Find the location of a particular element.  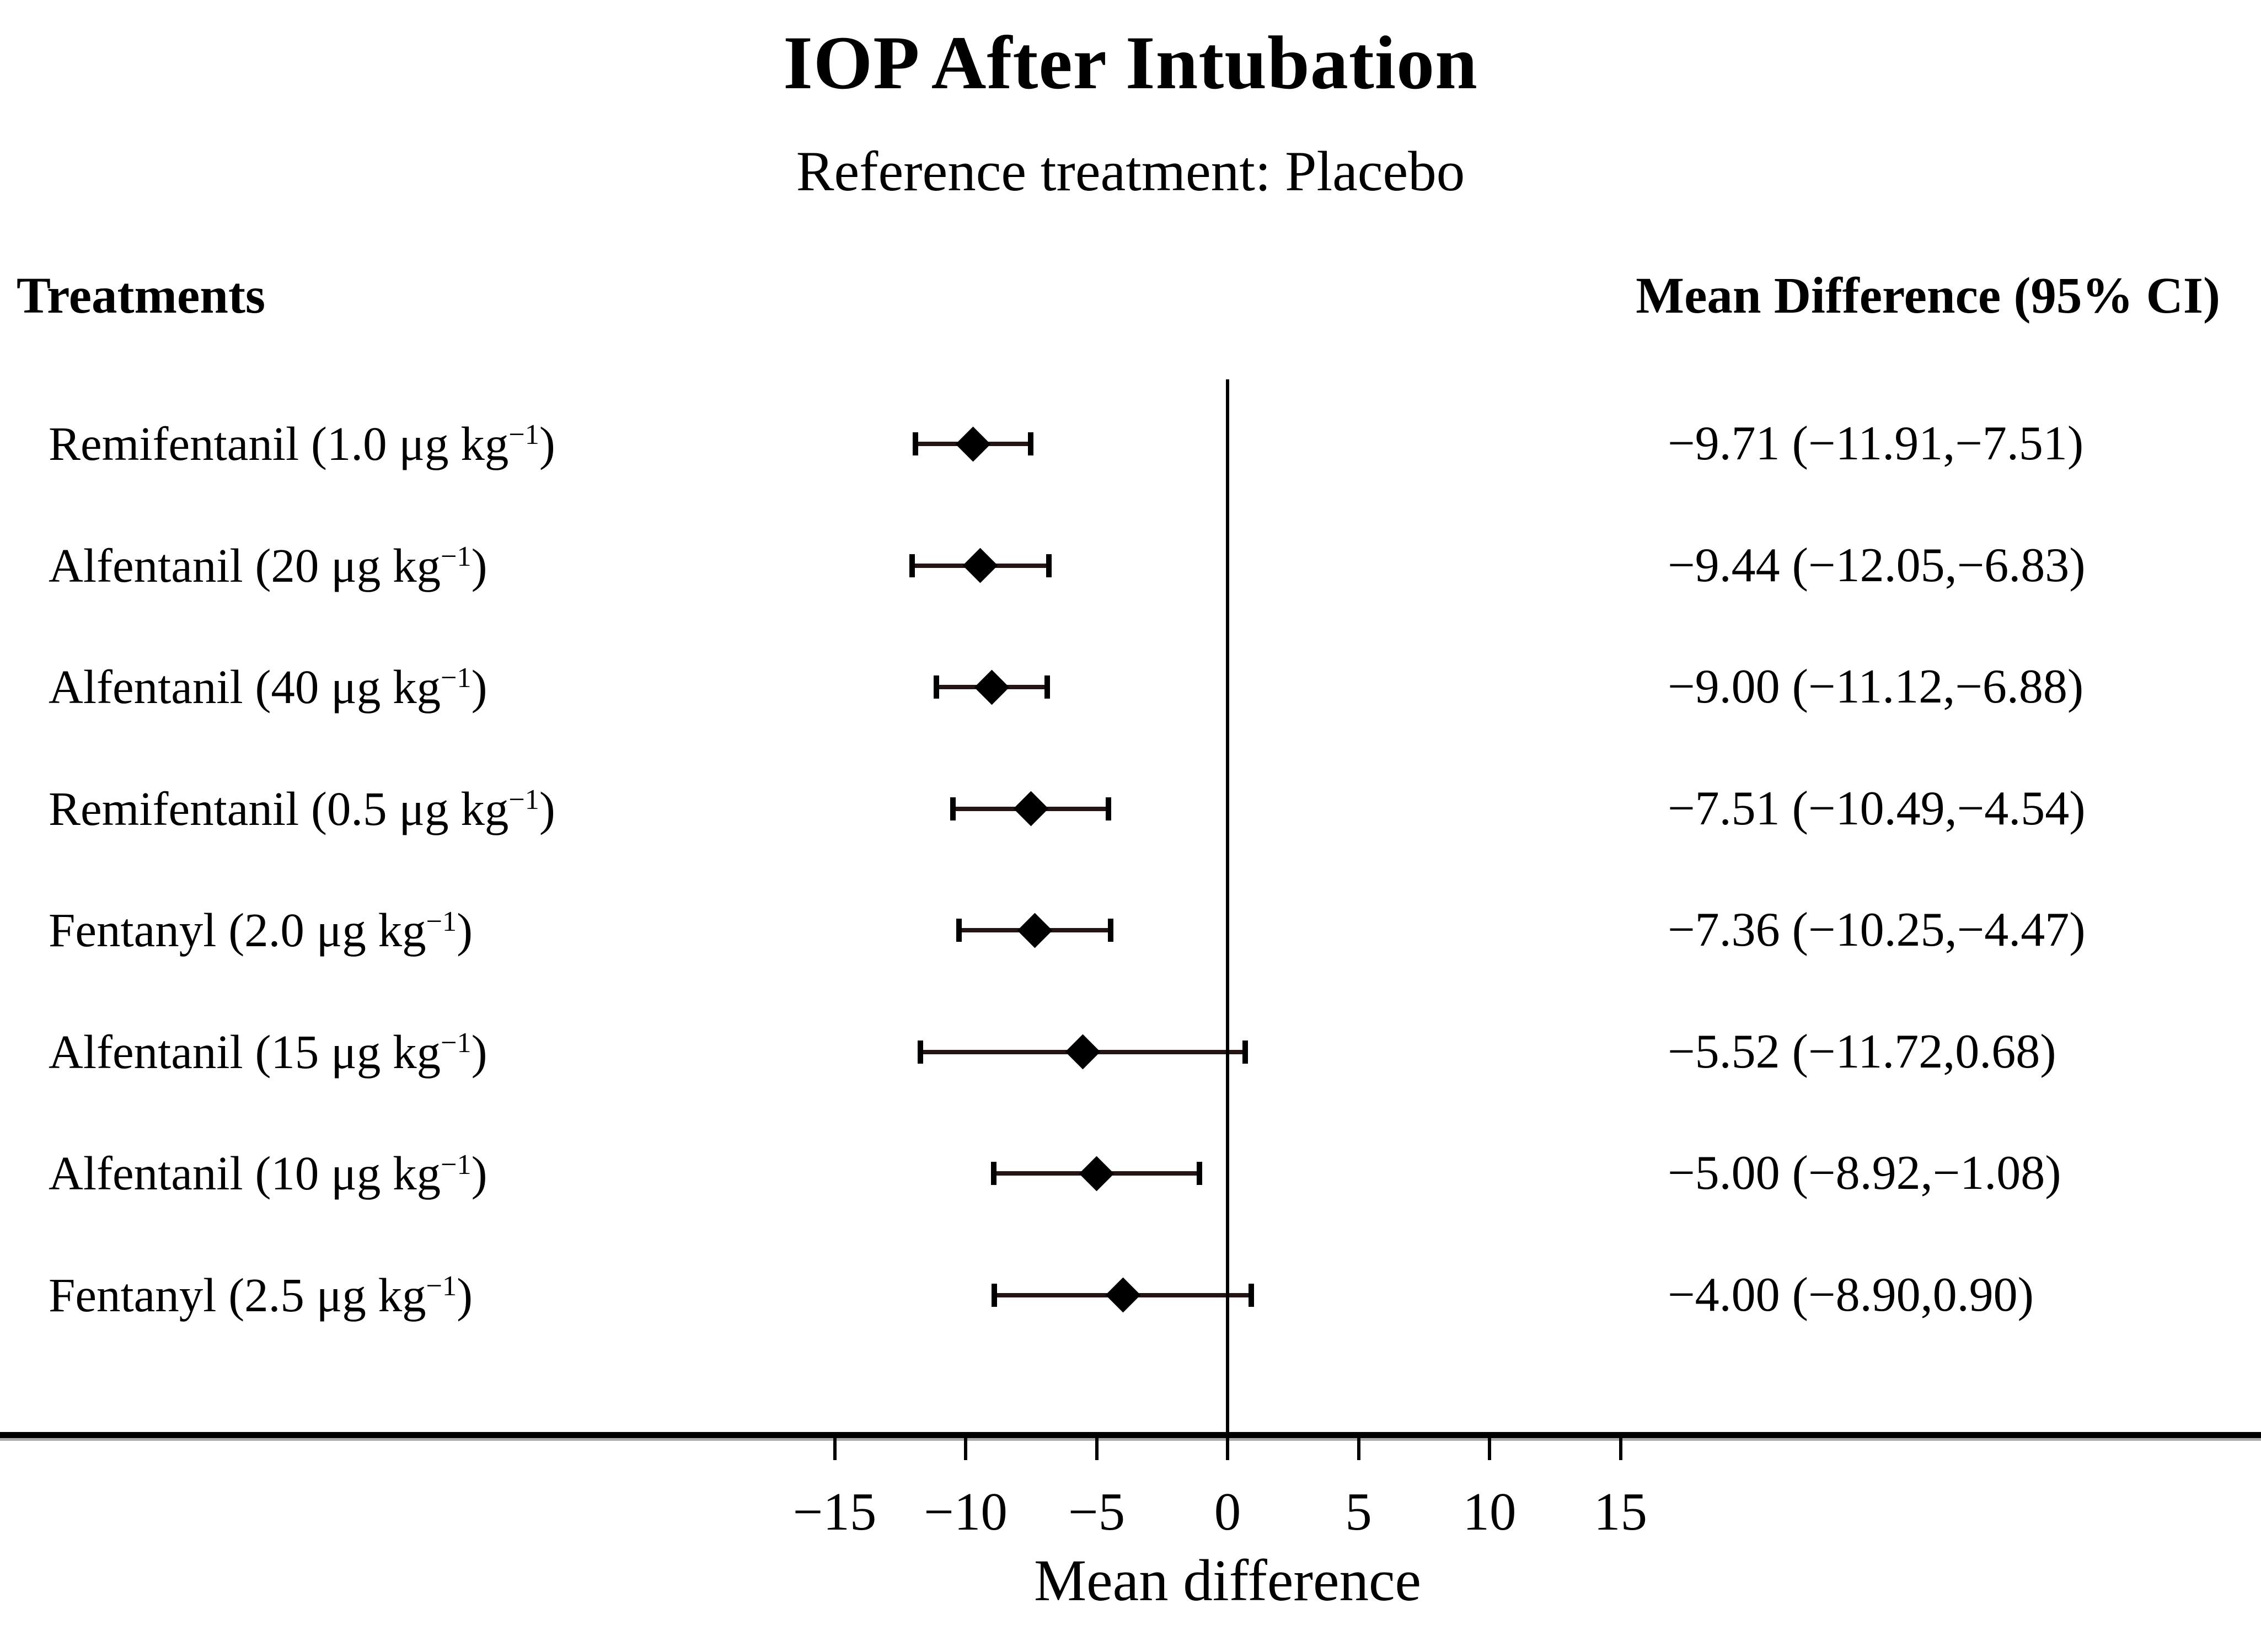

figure-subtitle: Reference treatment: Placebo is located at coordinates (1130, 171).